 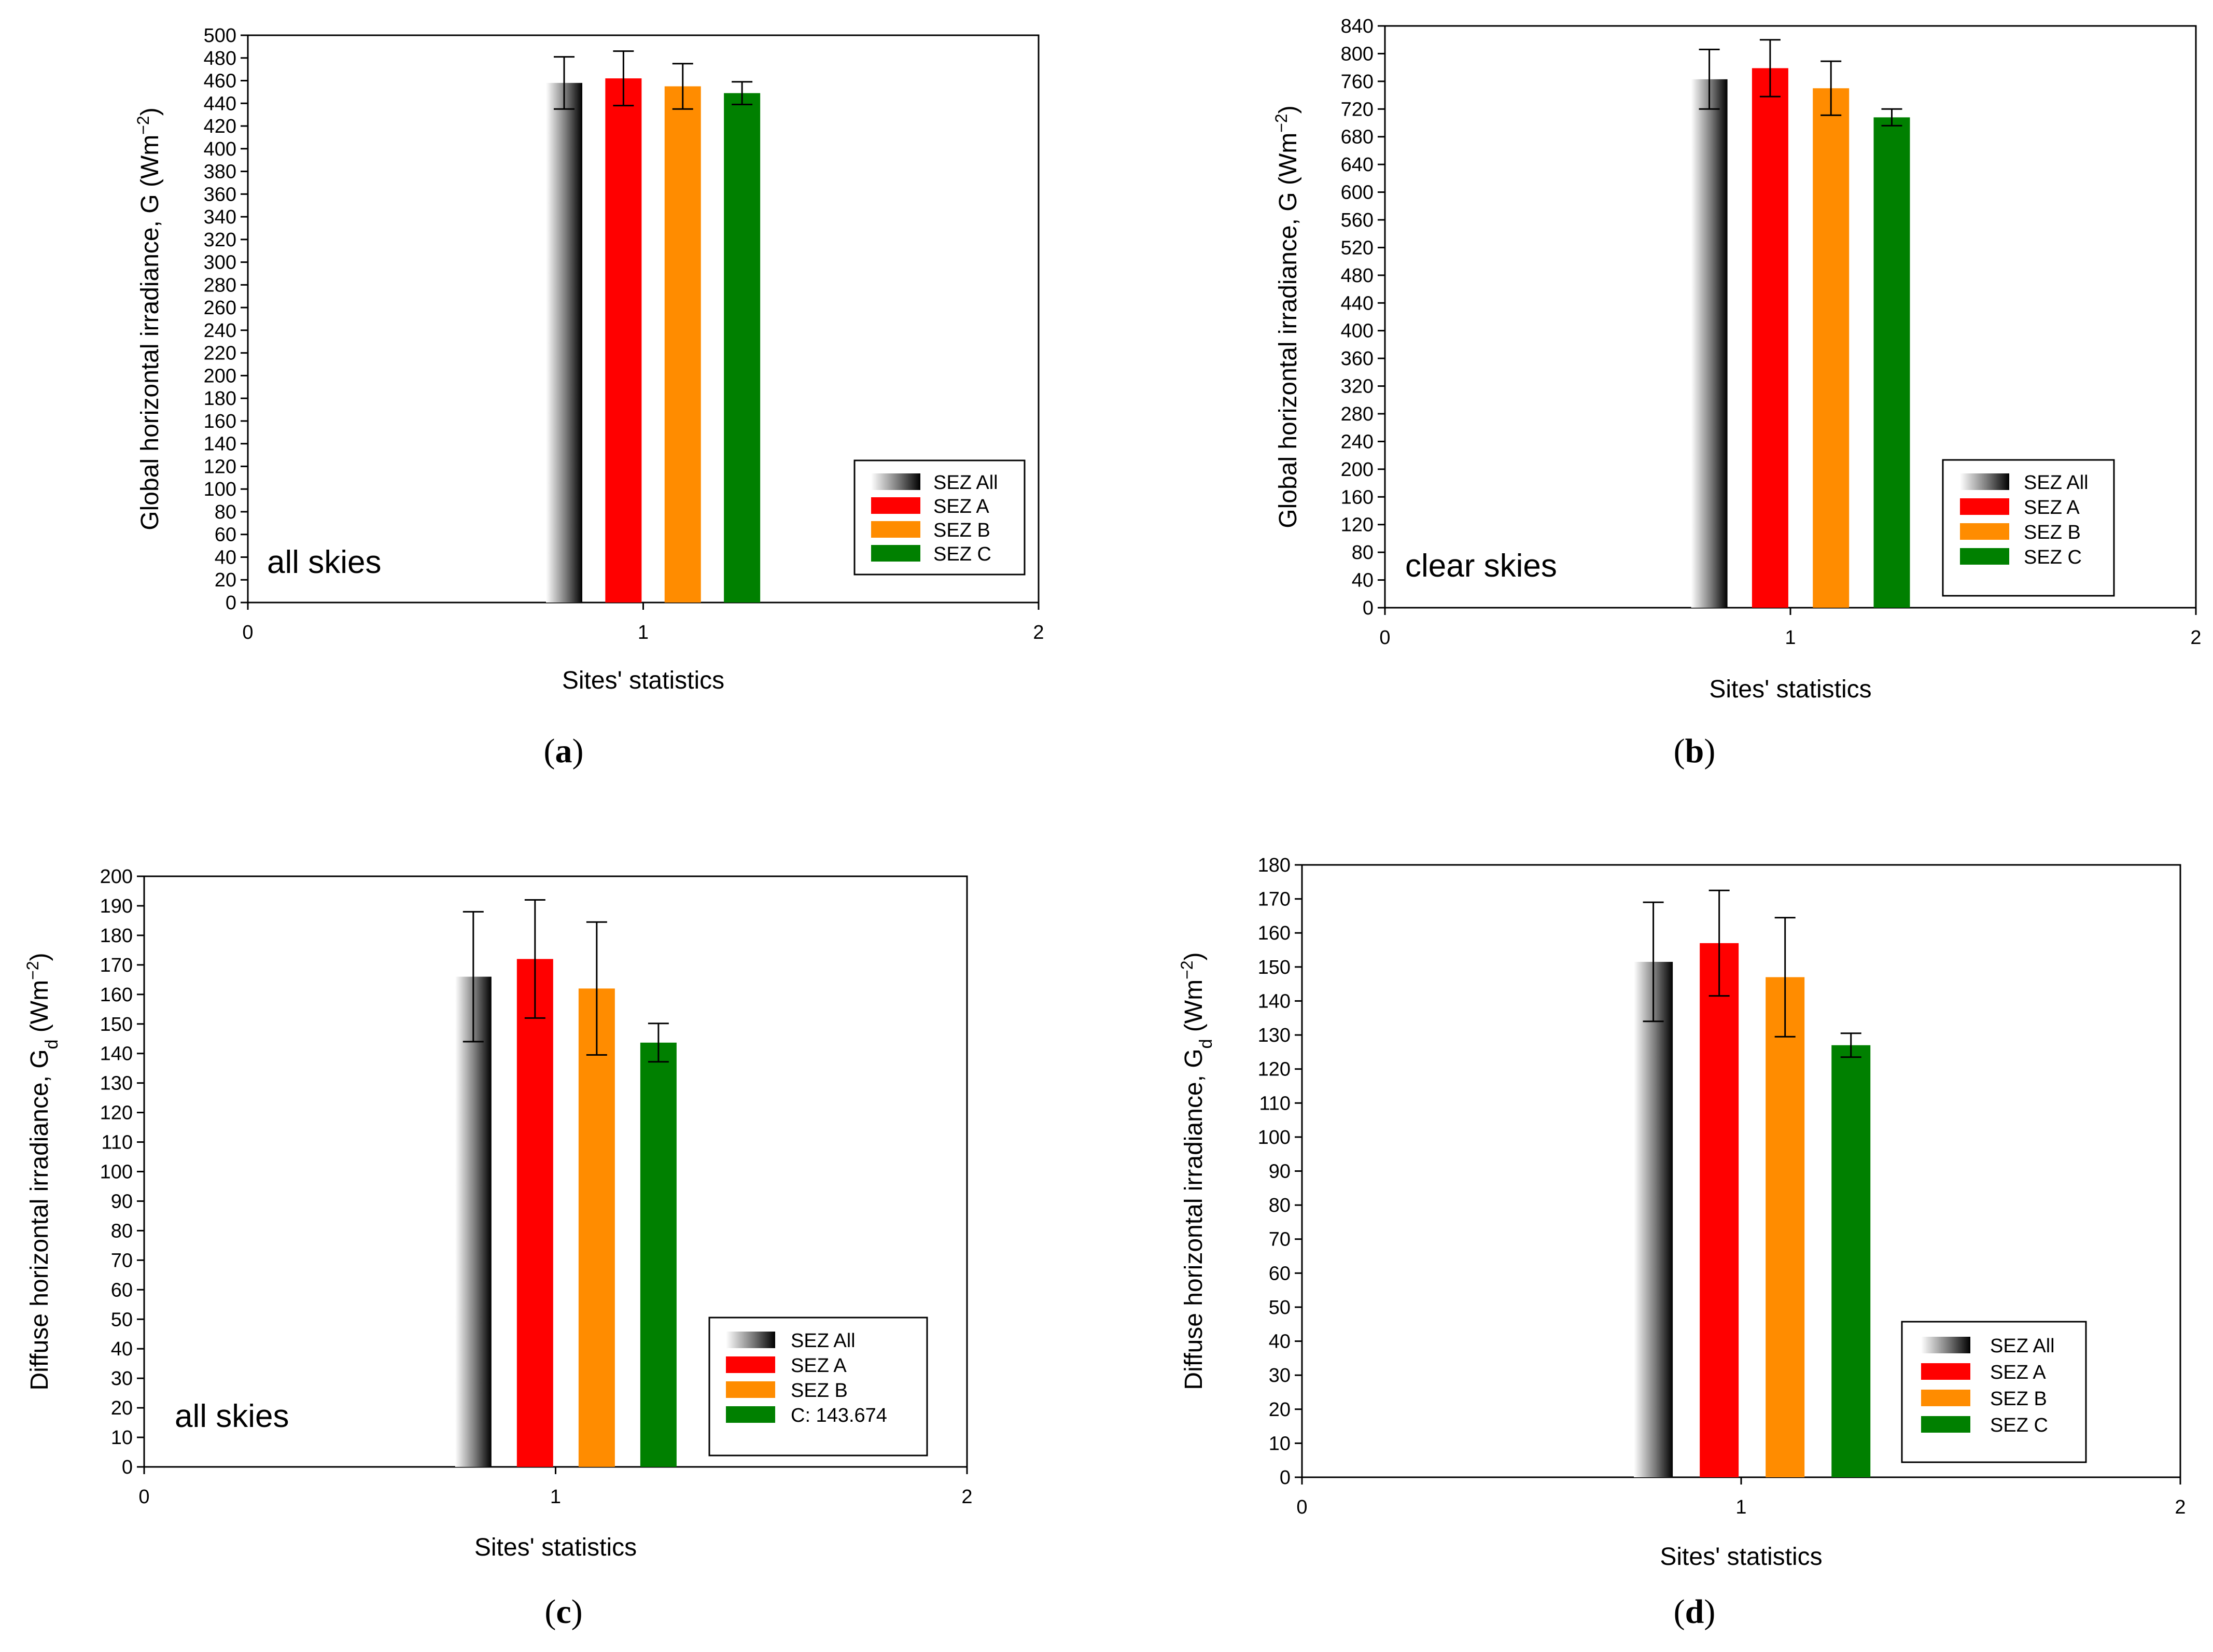 I want to click on panel-a-y-tick-label: 200, so click(x=220, y=376).